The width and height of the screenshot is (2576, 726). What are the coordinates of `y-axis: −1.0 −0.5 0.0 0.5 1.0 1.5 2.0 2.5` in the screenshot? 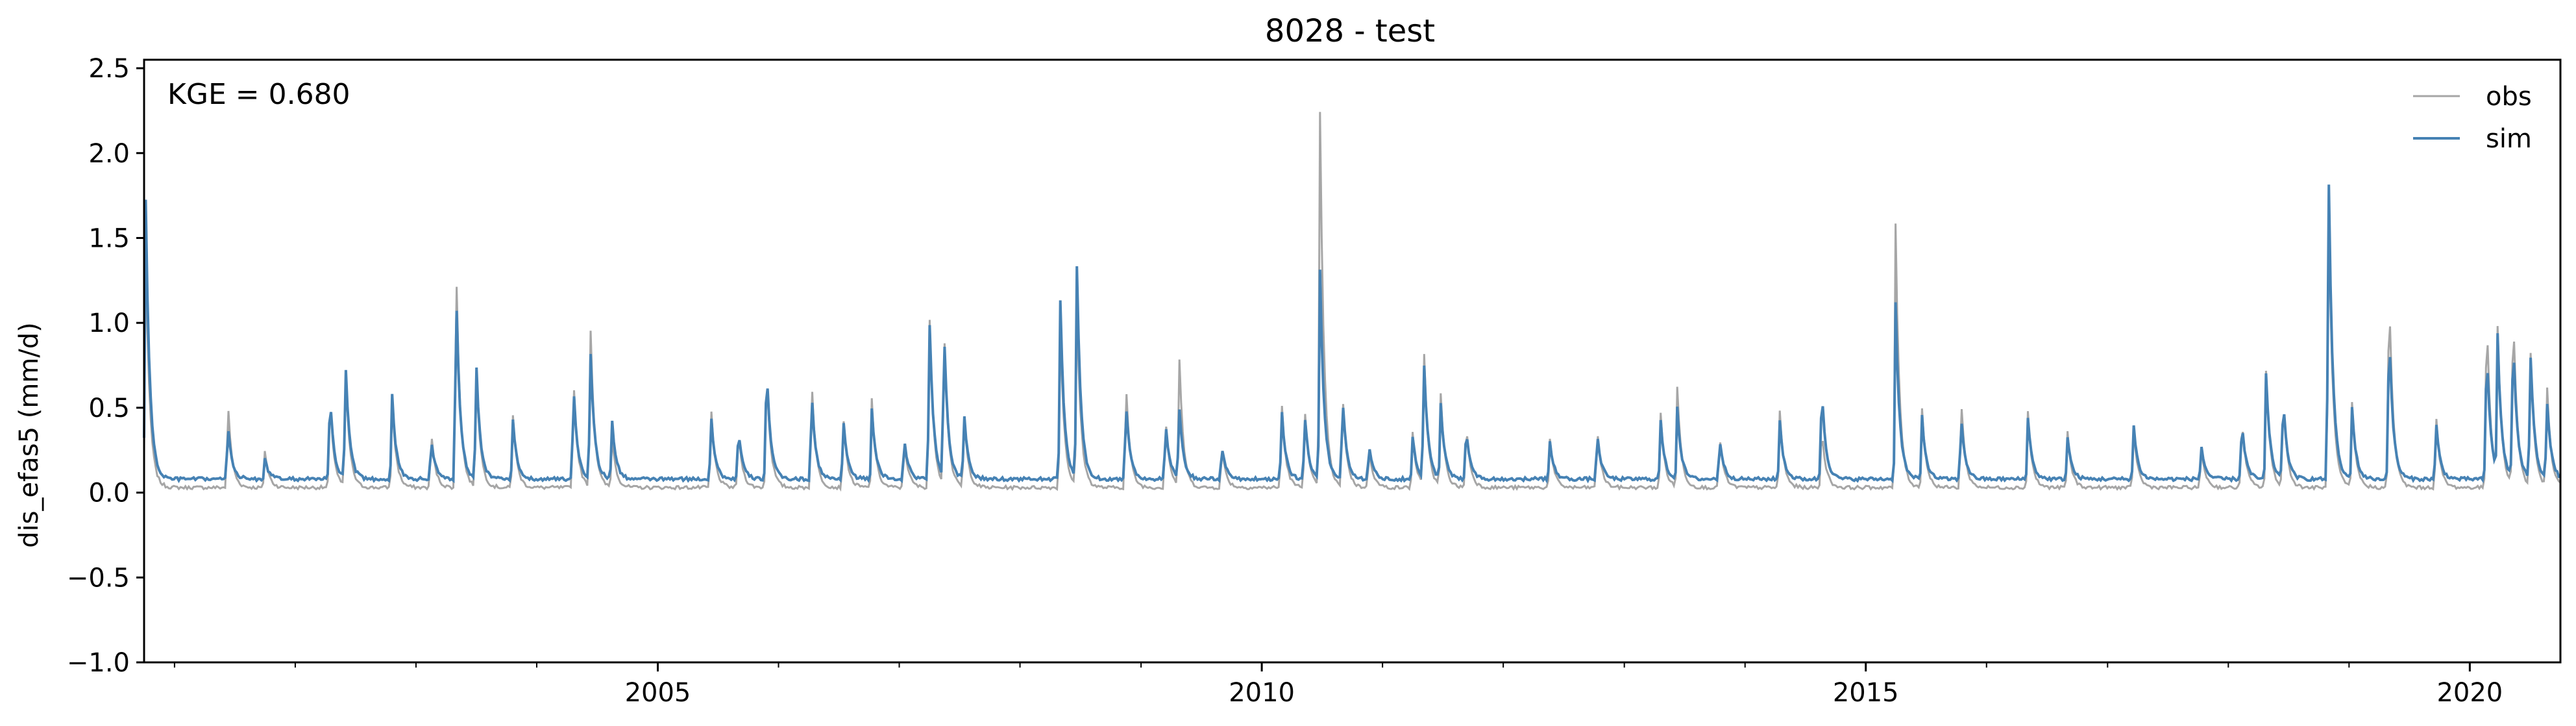 It's located at (105, 366).